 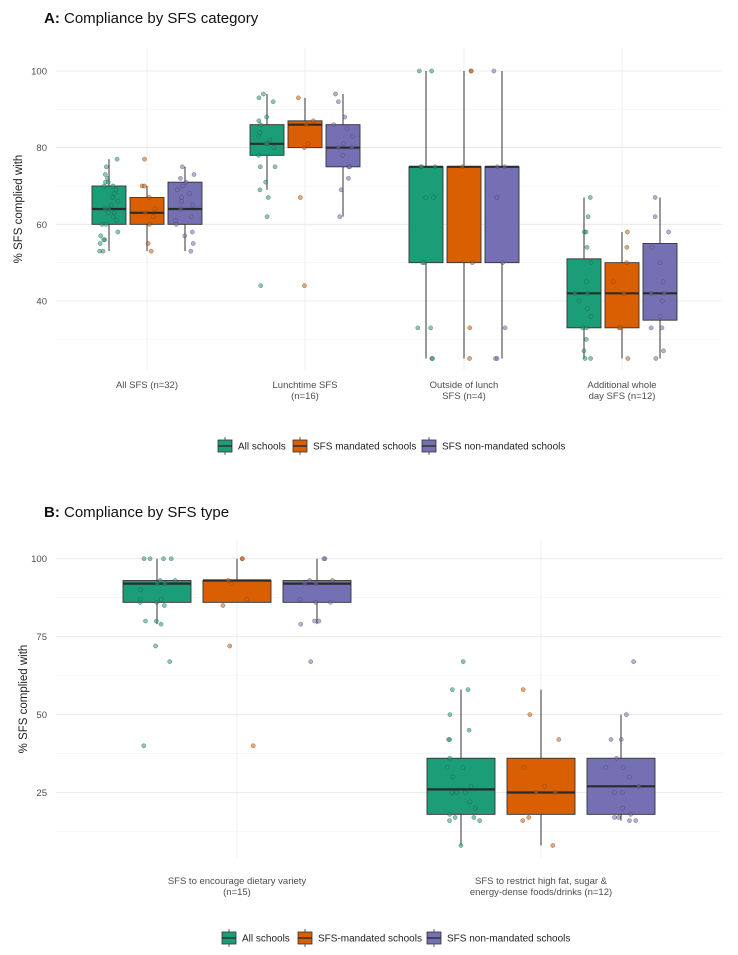 I want to click on panel-a-y-tick-label: 60, so click(x=41, y=225).